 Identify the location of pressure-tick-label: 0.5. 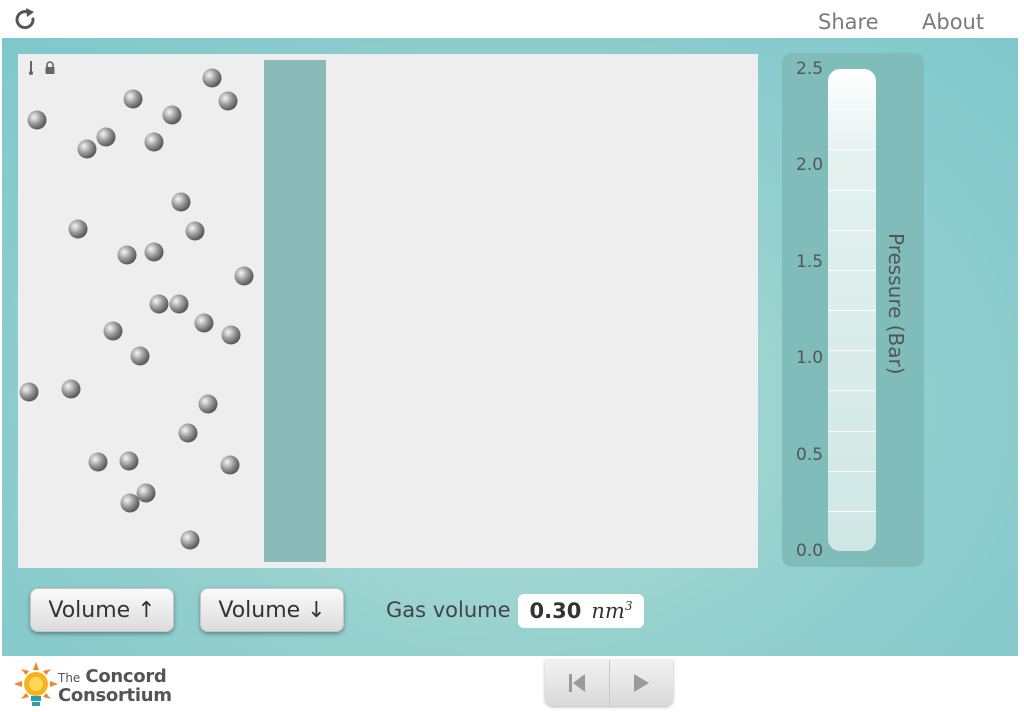
(810, 454).